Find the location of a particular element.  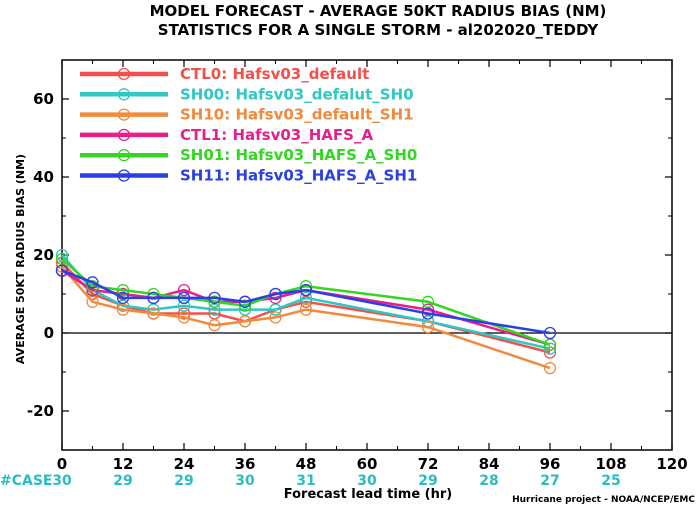

x-tick-label: 84 is located at coordinates (489, 464).